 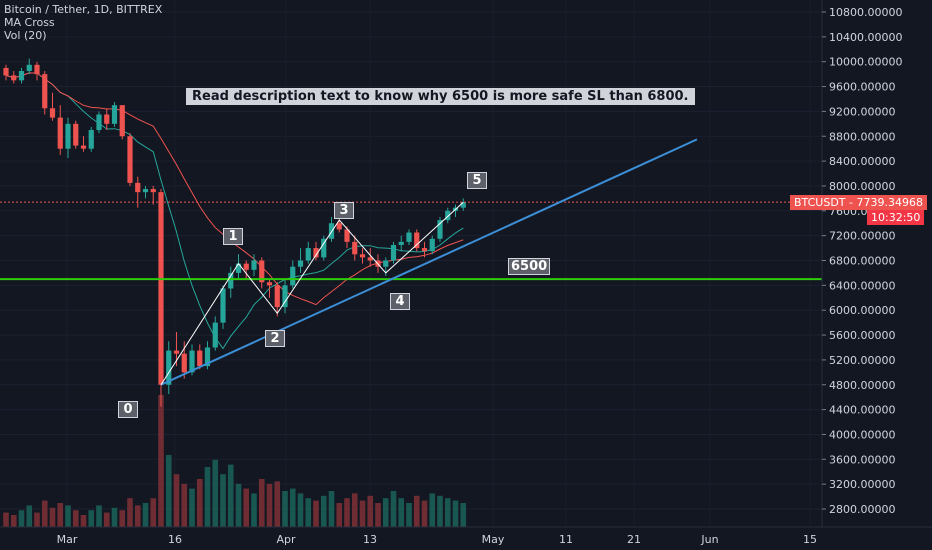 I want to click on wave-label-0: 0, so click(x=128, y=409).